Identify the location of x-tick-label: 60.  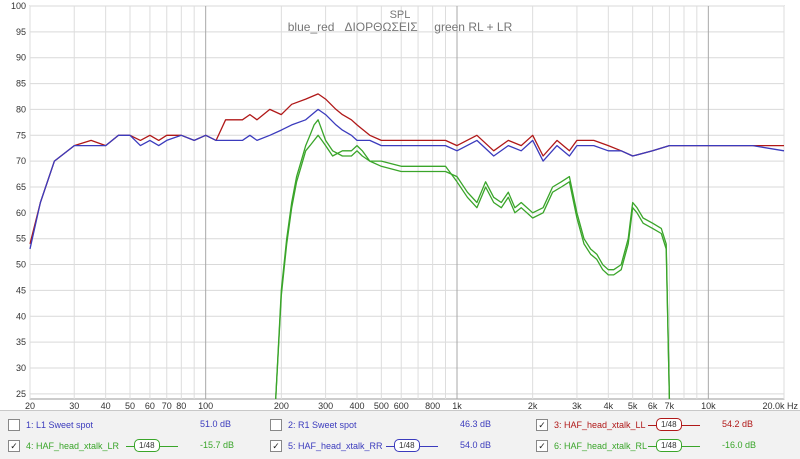
(150, 405).